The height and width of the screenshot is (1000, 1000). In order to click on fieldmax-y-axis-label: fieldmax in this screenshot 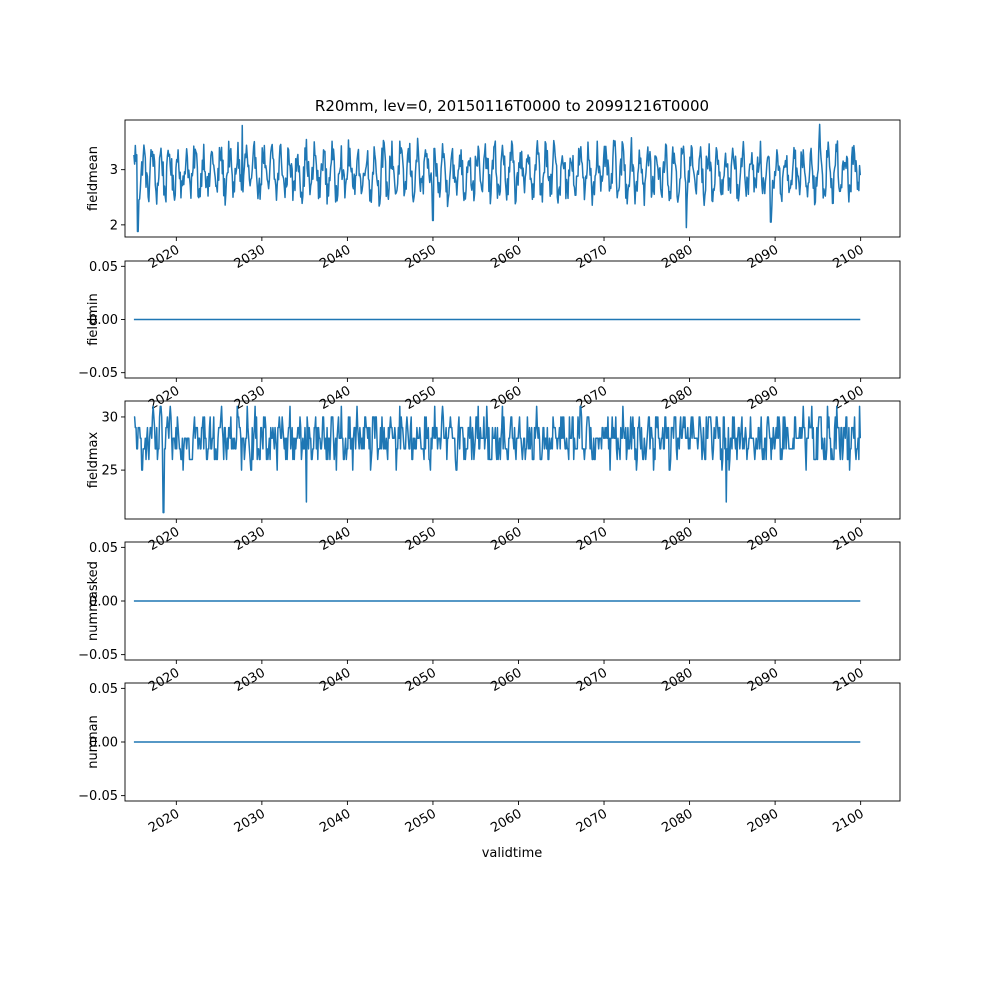, I will do `click(93, 460)`.